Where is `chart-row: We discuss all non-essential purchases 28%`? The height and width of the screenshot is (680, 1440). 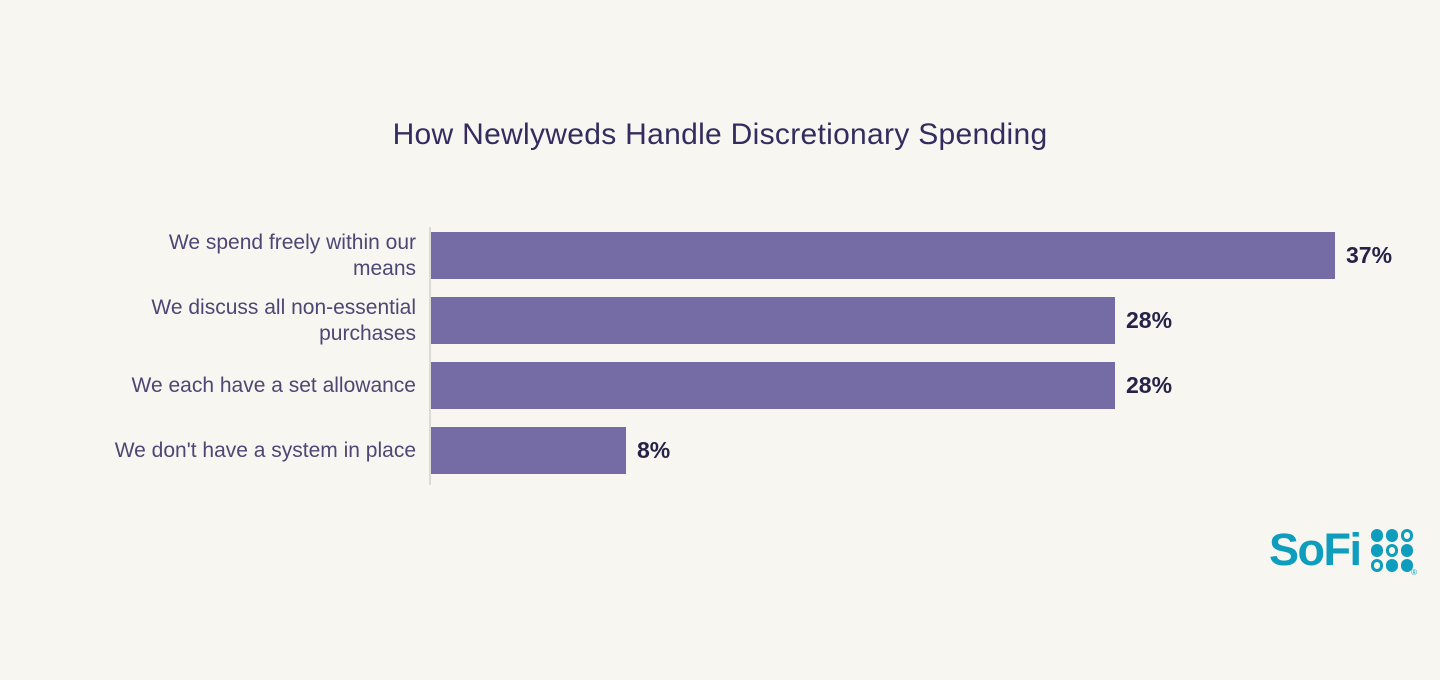
chart-row: We discuss all non-essential purchases 28% is located at coordinates (720, 320).